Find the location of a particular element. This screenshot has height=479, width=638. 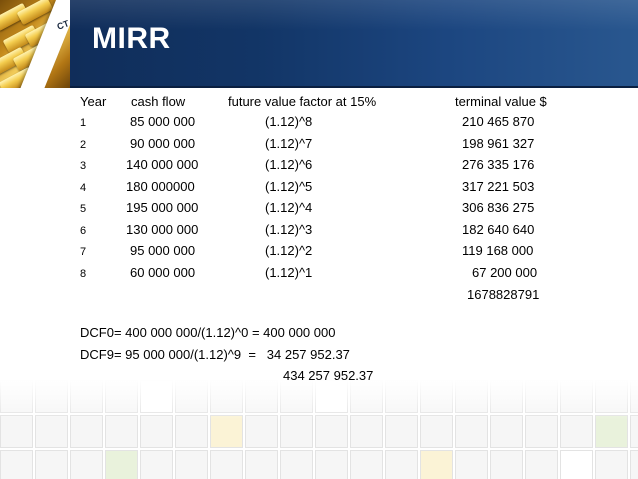

header-year: Year is located at coordinates (93, 101).